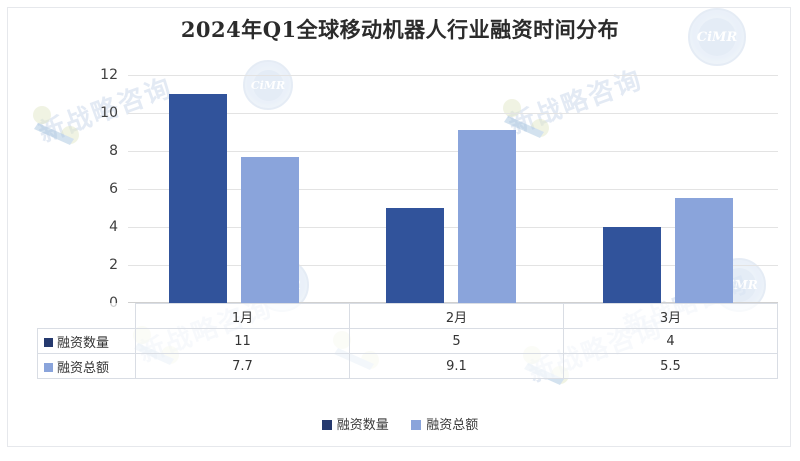 This screenshot has width=800, height=461. Describe the element at coordinates (453, 302) in the screenshot. I see `x-axis-line` at that location.